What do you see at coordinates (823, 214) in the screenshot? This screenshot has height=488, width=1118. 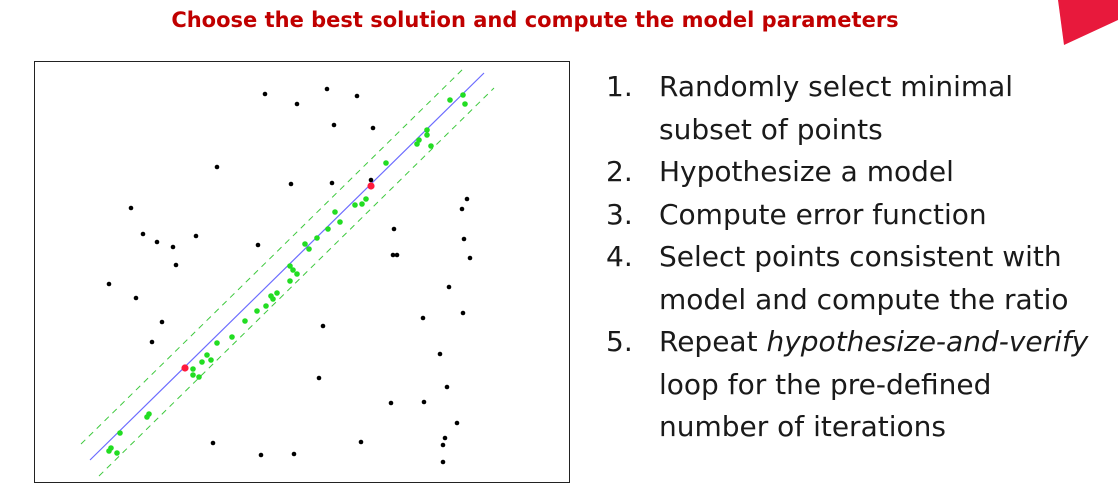 I see `step-text: Compute error function` at bounding box center [823, 214].